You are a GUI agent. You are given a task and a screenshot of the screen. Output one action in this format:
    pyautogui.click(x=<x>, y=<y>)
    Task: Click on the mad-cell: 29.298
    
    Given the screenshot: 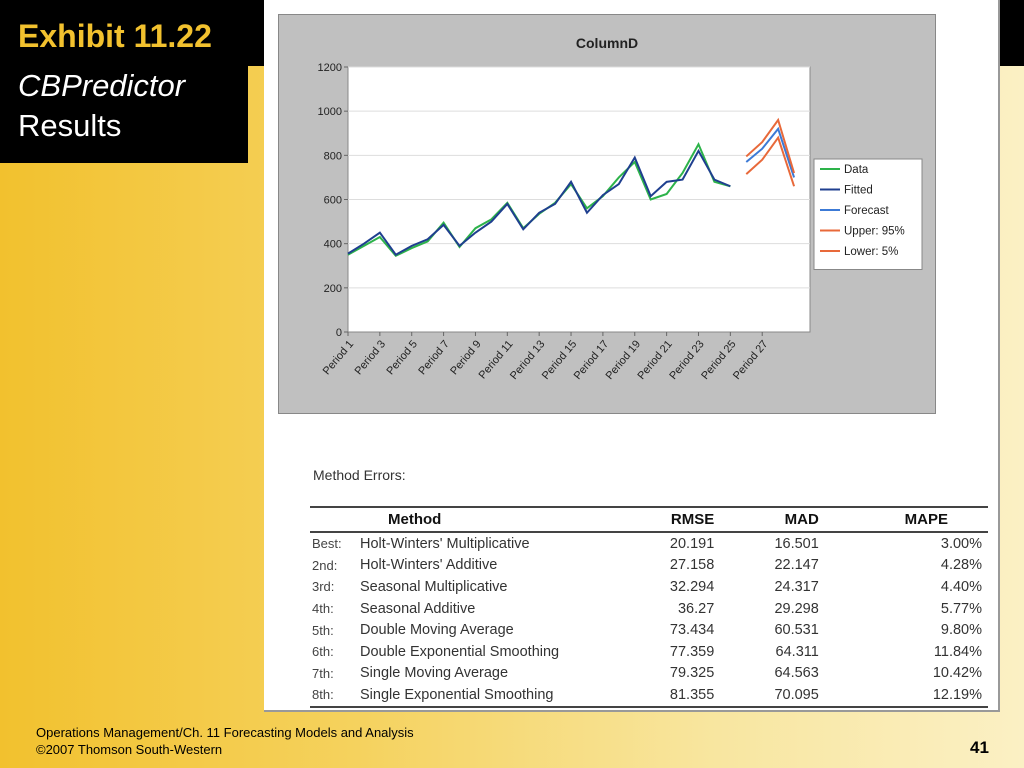 What is the action you would take?
    pyautogui.click(x=796, y=608)
    